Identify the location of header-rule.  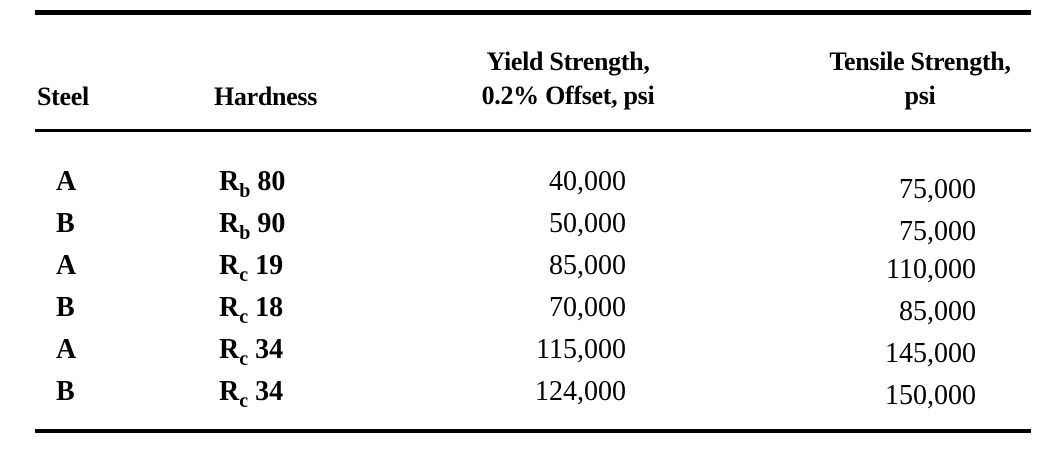
(533, 130).